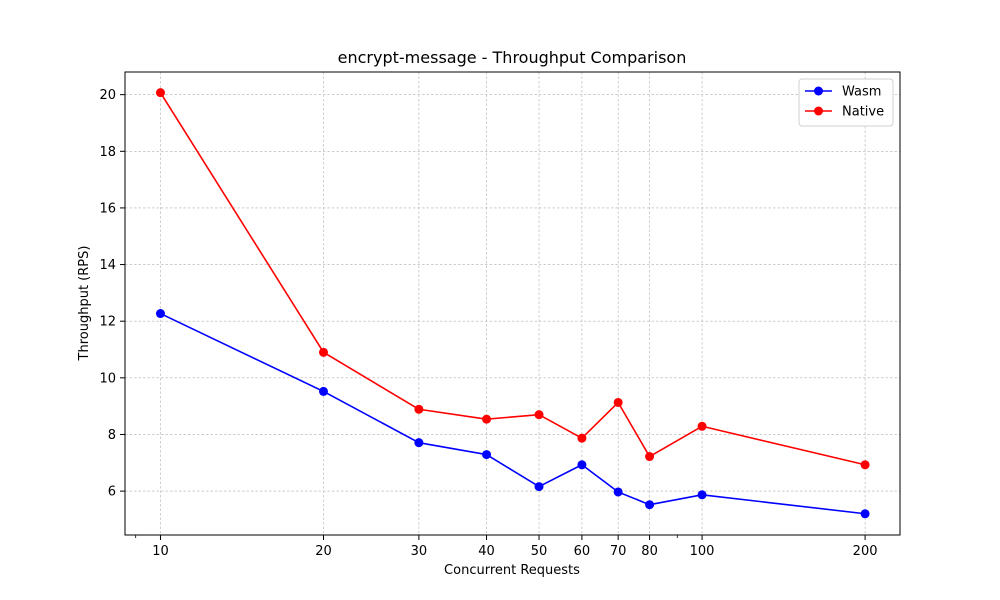  I want to click on y-tick-label: 10, so click(107, 378).